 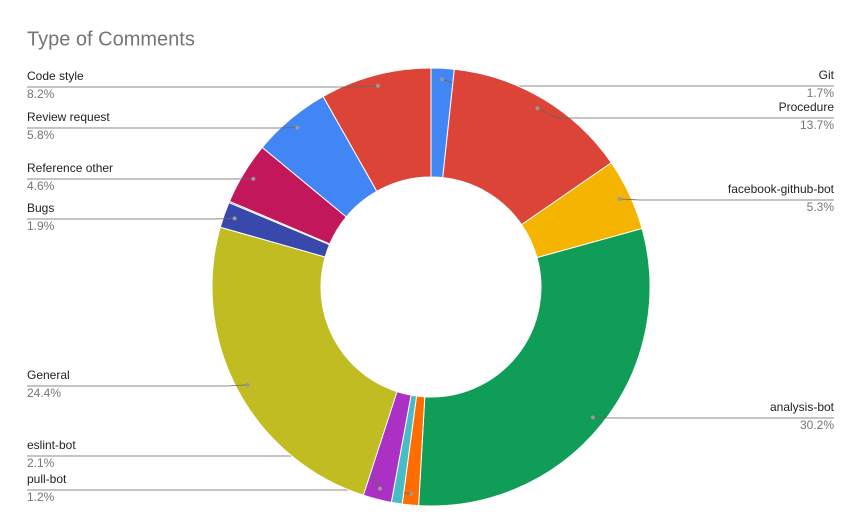 I want to click on slice-value-label: 1.7%, so click(x=821, y=93).